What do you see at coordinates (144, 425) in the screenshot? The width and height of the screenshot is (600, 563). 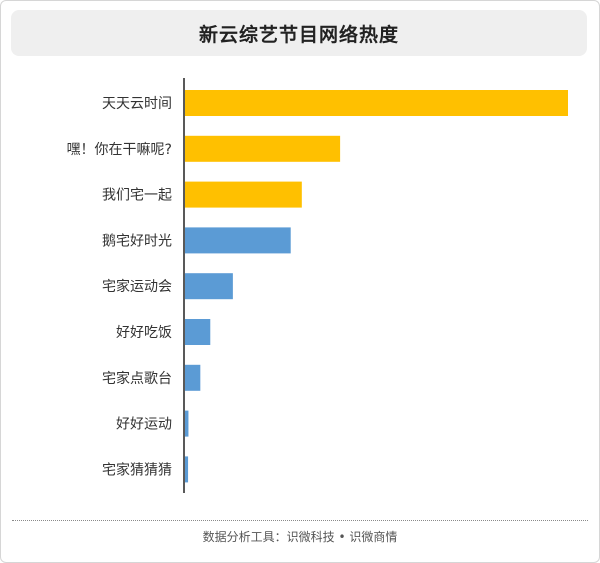 I see `category-label: 好好运动` at bounding box center [144, 425].